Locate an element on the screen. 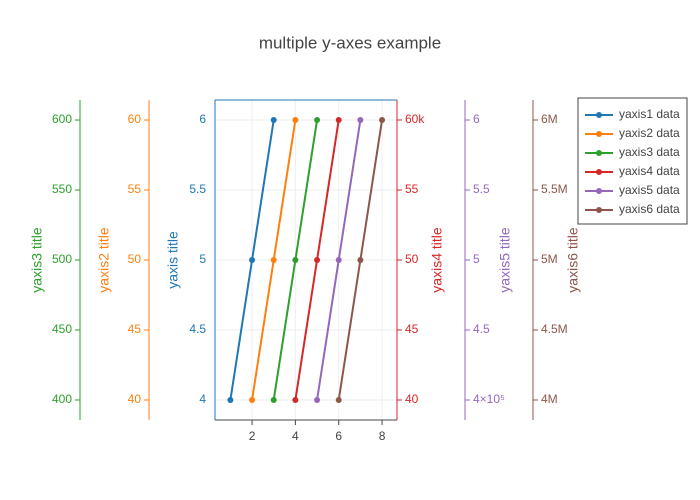  y-axis-title: yaxis4 title is located at coordinates (437, 260).